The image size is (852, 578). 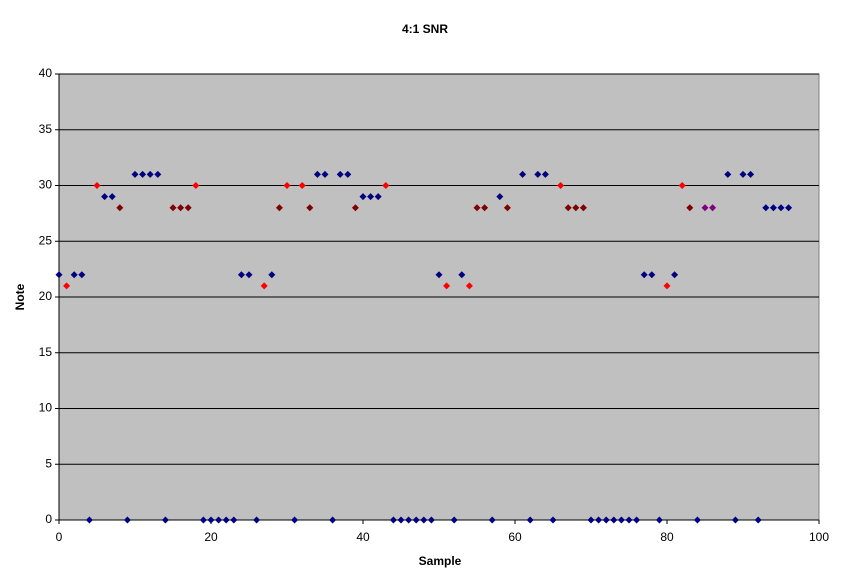 What do you see at coordinates (20, 296) in the screenshot?
I see `y-axis-label: Note` at bounding box center [20, 296].